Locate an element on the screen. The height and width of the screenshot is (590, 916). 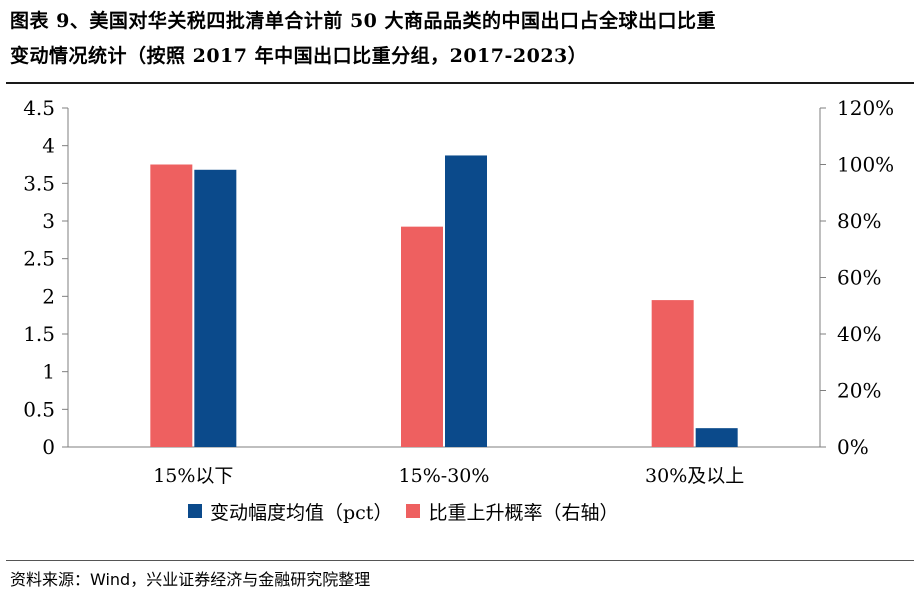
category-label: 15%以下 is located at coordinates (193, 476).